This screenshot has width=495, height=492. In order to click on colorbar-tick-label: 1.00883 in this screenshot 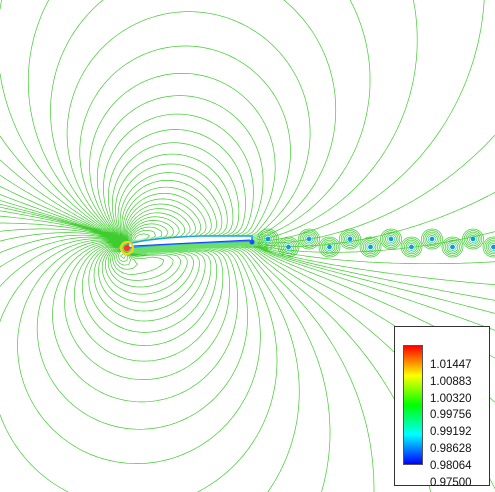, I will do `click(451, 381)`.